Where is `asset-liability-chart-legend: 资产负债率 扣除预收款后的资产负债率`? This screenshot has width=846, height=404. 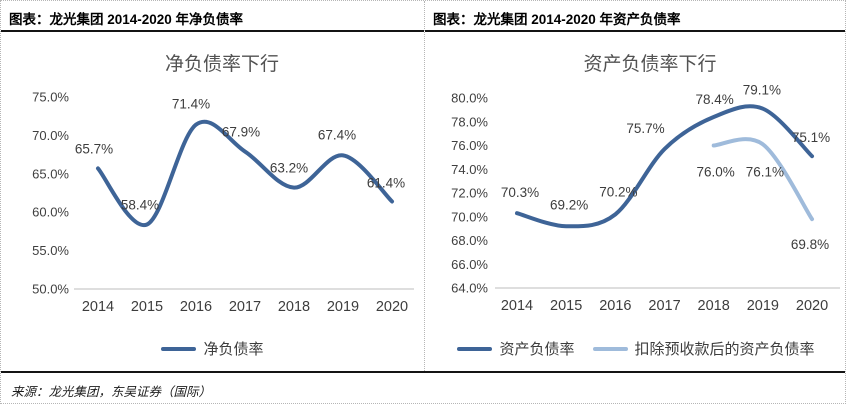
asset-liability-chart-legend: 资产负债率 扣除预收款后的资产负债率 is located at coordinates (635, 348).